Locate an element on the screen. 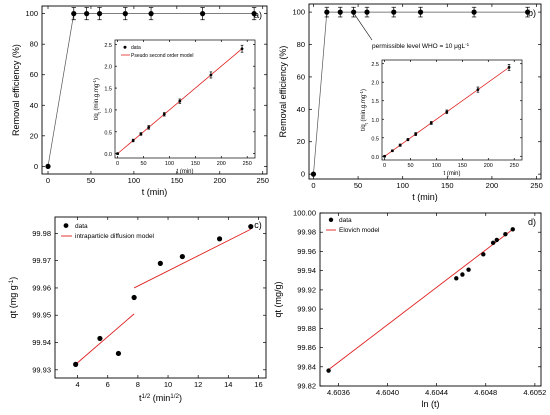 This screenshot has width=550, height=415. inset-frame is located at coordinates (452, 110).